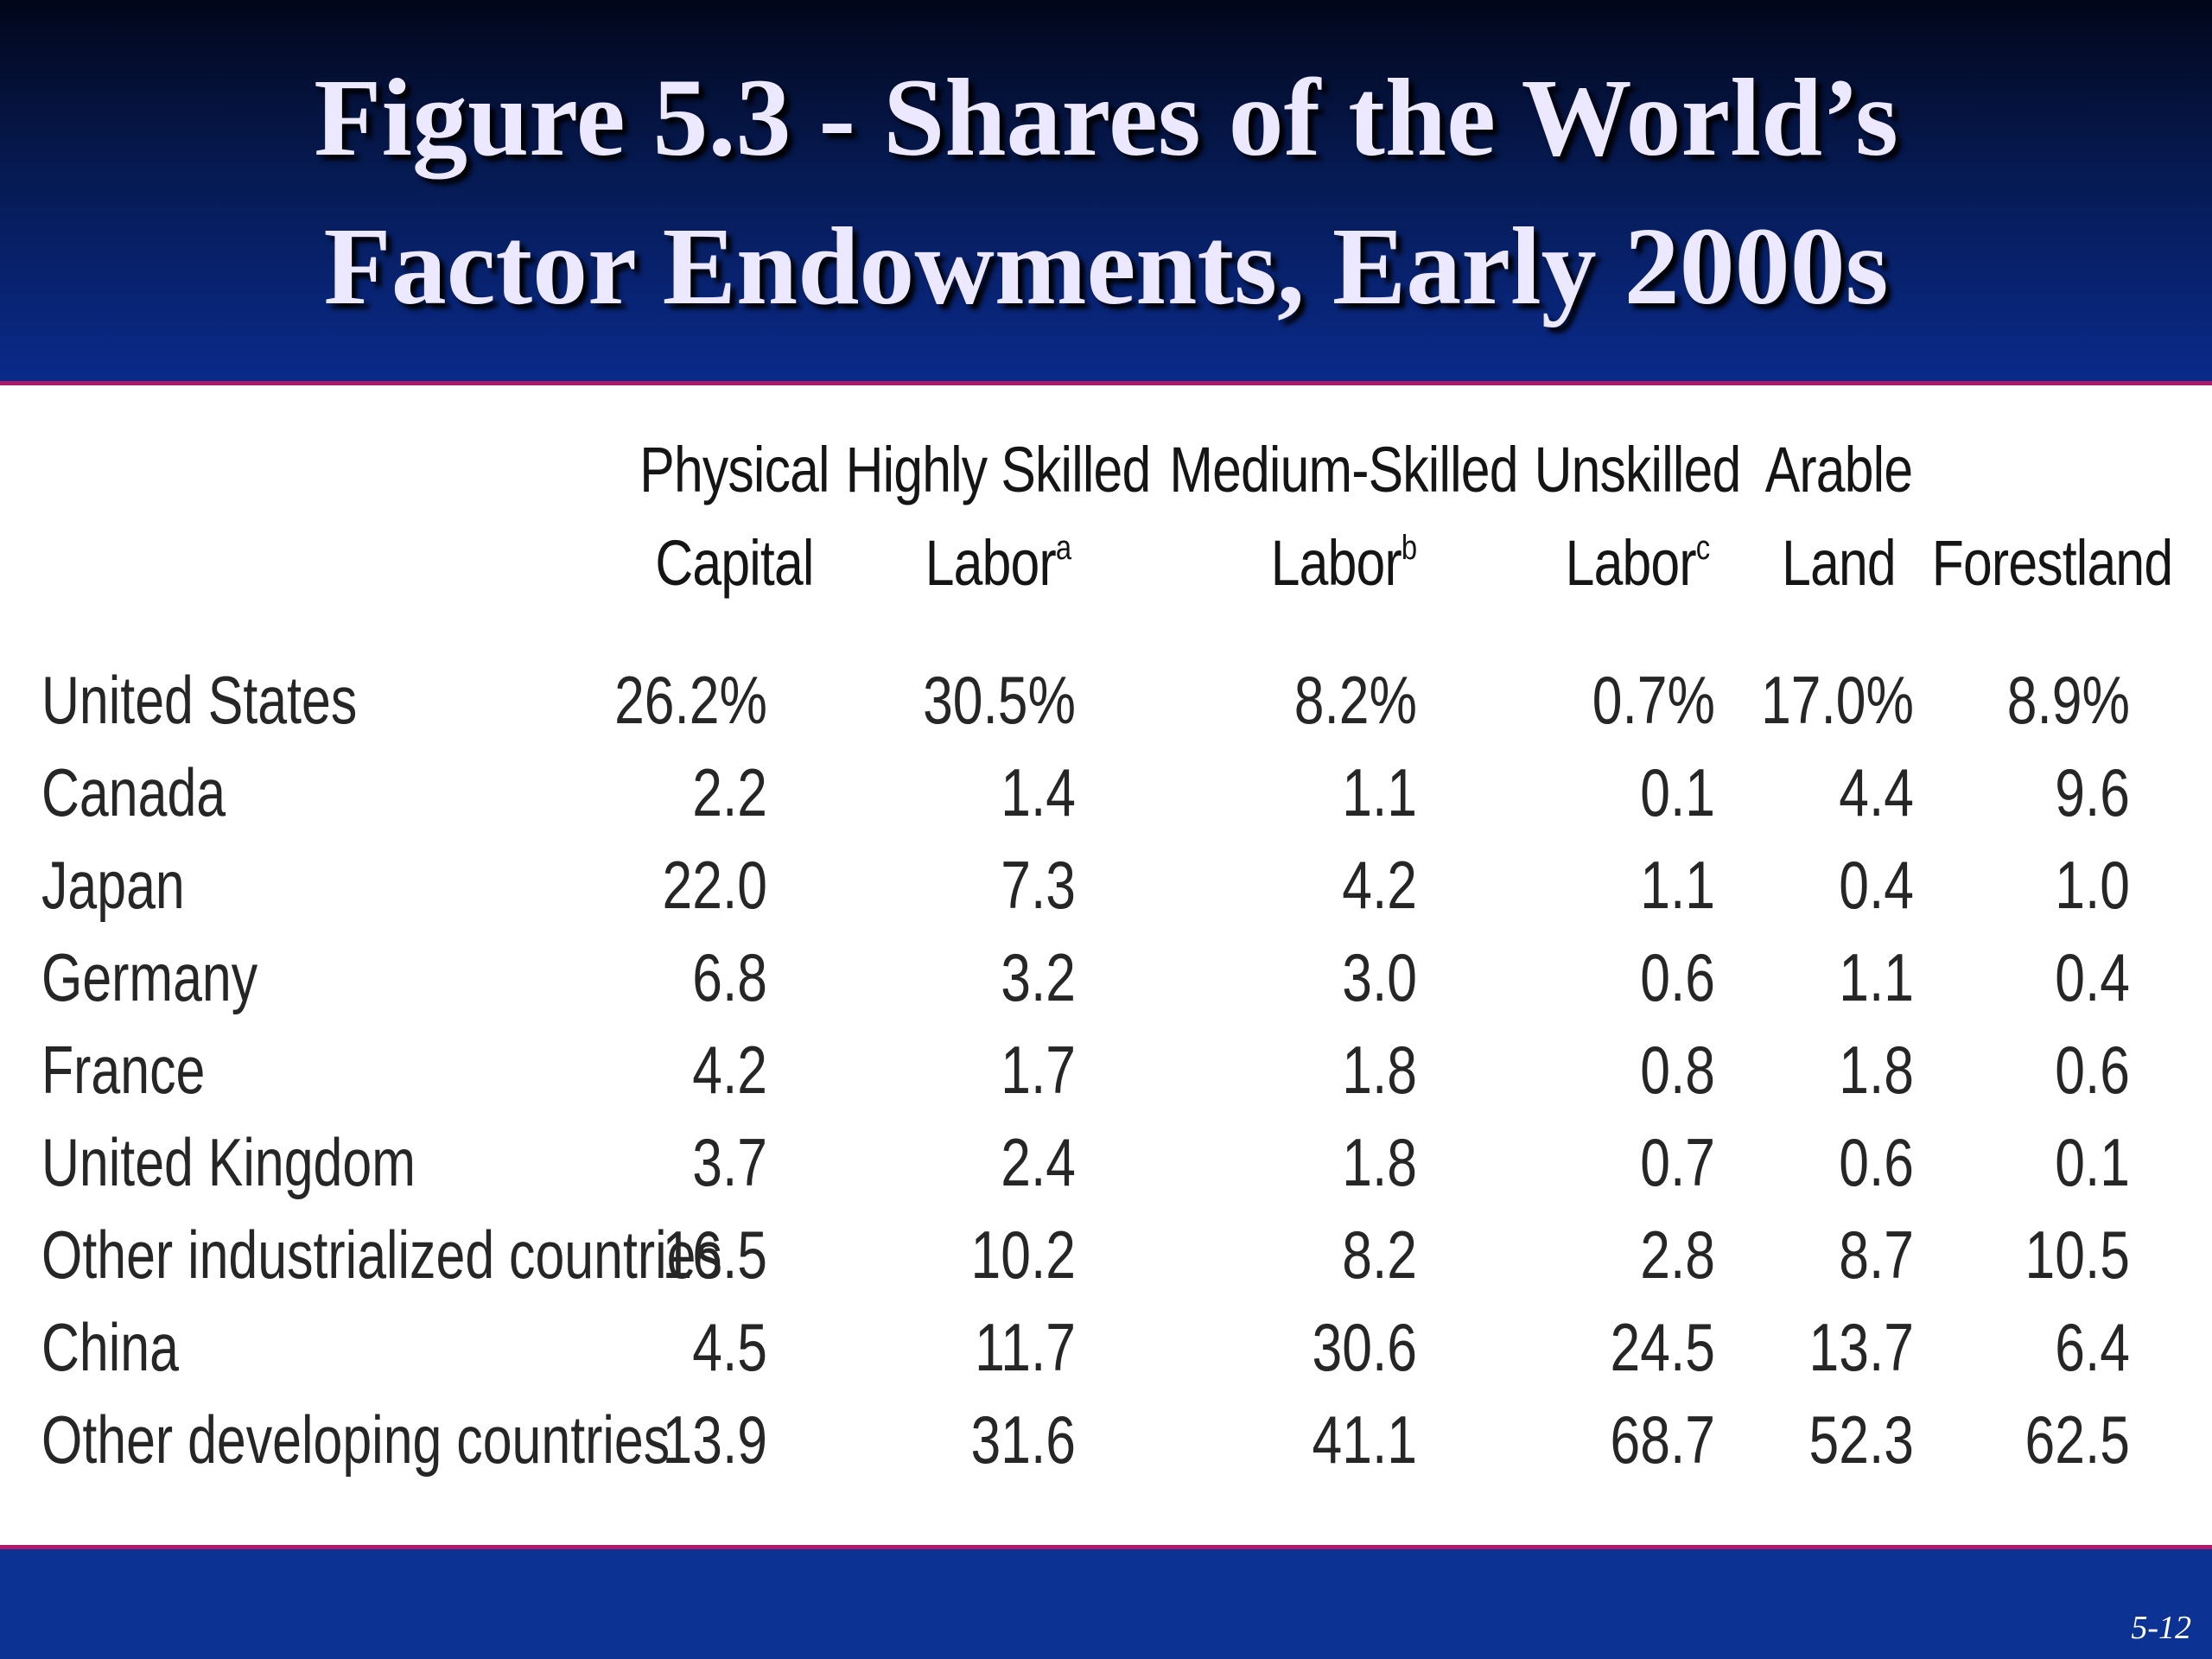 Image resolution: width=2212 pixels, height=1659 pixels. What do you see at coordinates (1379, 1255) in the screenshot?
I see `table-cell: 8.2` at bounding box center [1379, 1255].